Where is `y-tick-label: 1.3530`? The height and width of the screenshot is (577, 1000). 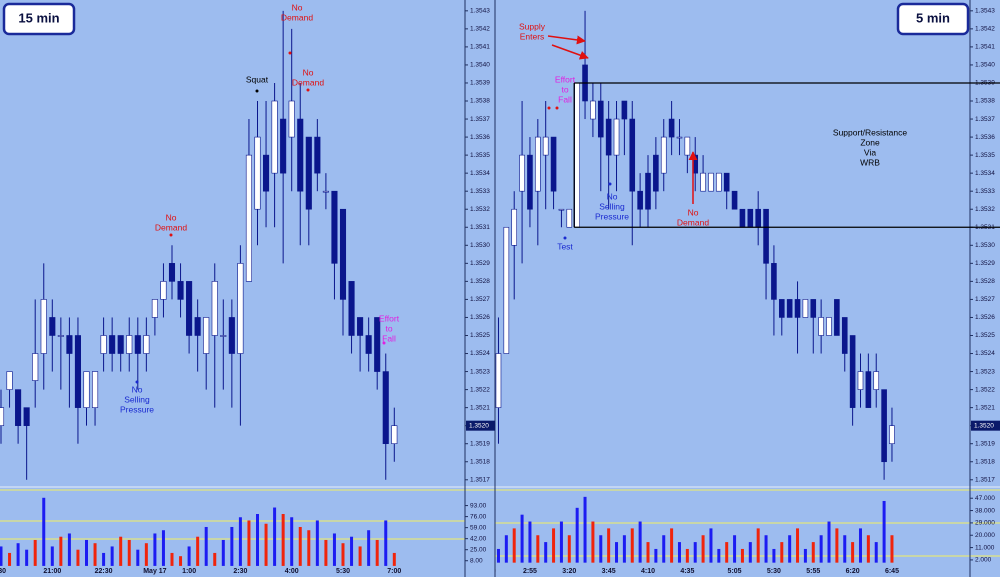
y-tick-label: 1.3530 is located at coordinates (480, 245).